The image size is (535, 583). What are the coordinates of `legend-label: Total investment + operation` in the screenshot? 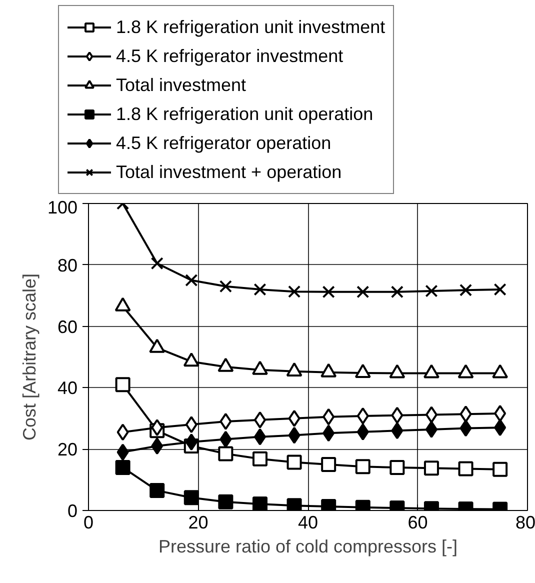 It's located at (229, 172).